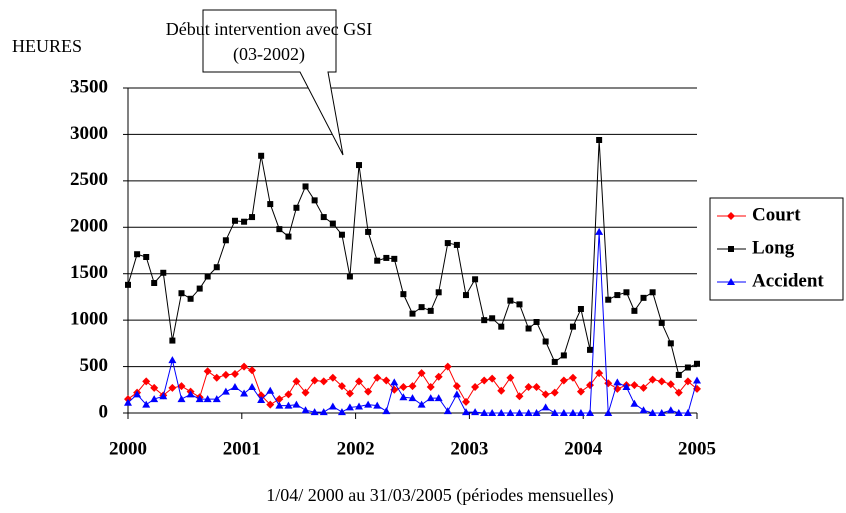 The width and height of the screenshot is (846, 513). I want to click on x-tick-label: 2001, so click(242, 448).